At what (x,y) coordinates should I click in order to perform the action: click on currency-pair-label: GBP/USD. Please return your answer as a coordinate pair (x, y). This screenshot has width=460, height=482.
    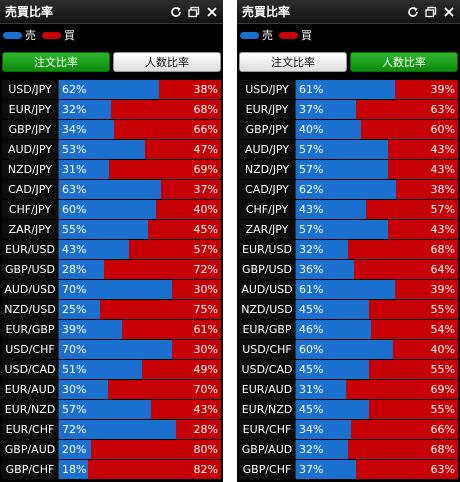
    Looking at the image, I should click on (30, 269).